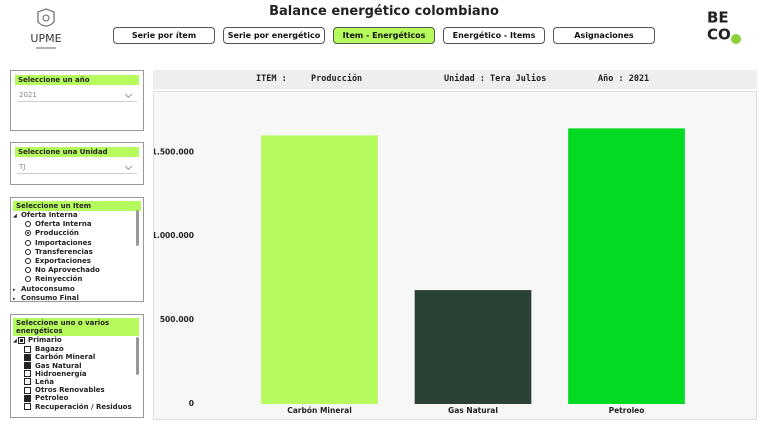 The width and height of the screenshot is (768, 429). I want to click on tab: Asignaciones, so click(604, 35).